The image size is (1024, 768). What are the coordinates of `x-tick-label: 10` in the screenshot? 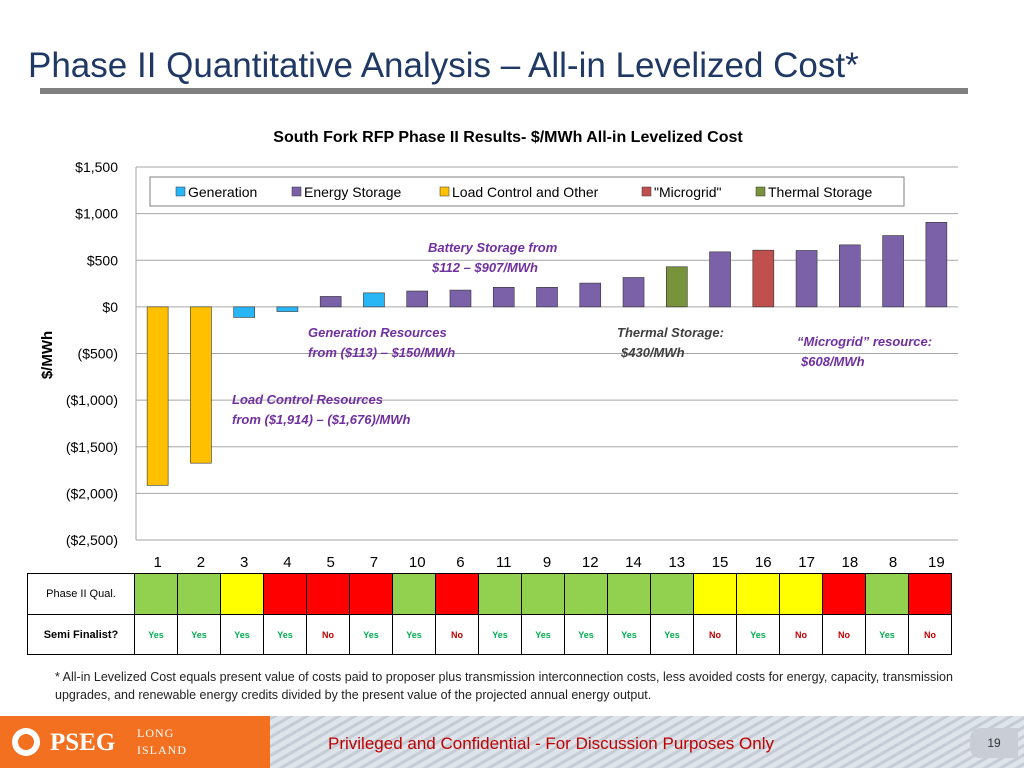 It's located at (417, 562).